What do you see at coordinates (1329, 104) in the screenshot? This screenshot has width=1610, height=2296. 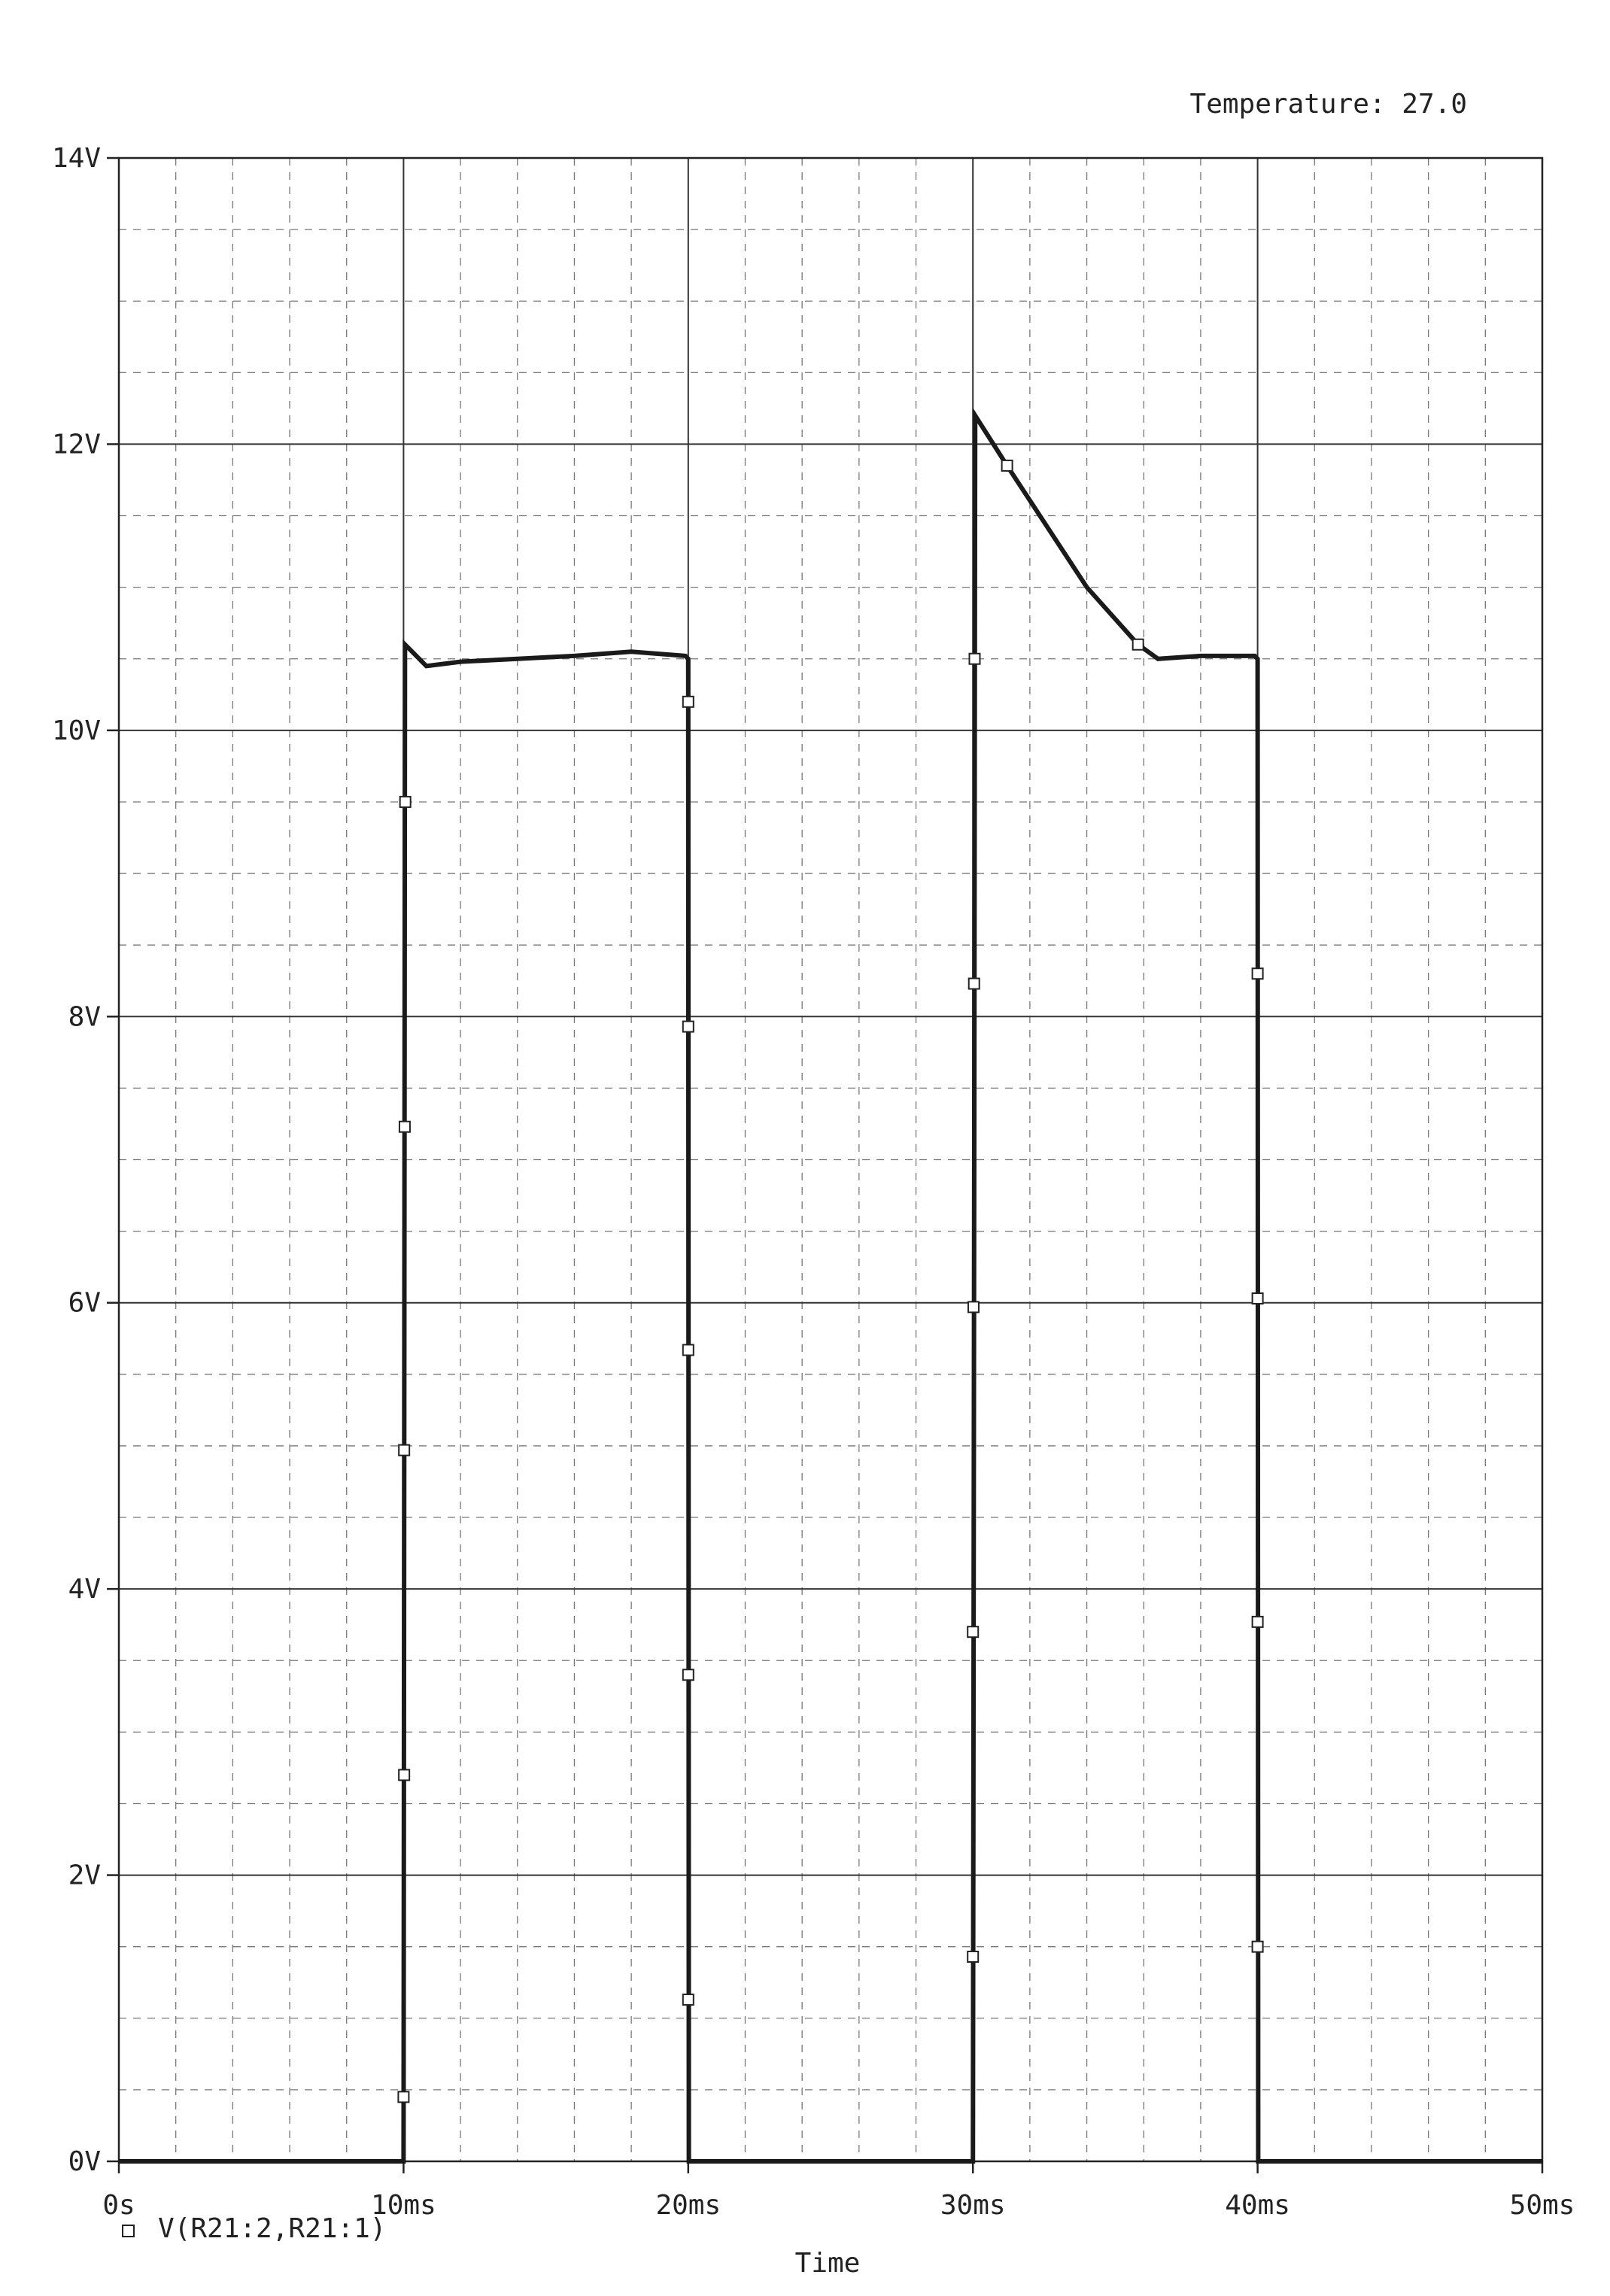 I see `temperature-label: Temperature: 27.0` at bounding box center [1329, 104].